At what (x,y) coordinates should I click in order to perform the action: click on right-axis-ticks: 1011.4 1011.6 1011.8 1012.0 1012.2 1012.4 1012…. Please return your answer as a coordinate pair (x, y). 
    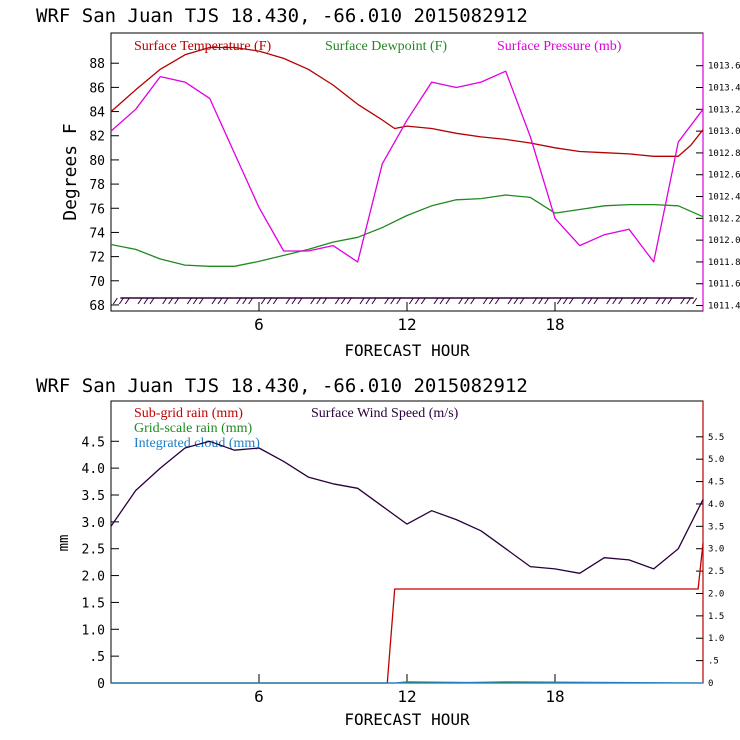
    Looking at the image, I should click on (718, 187).